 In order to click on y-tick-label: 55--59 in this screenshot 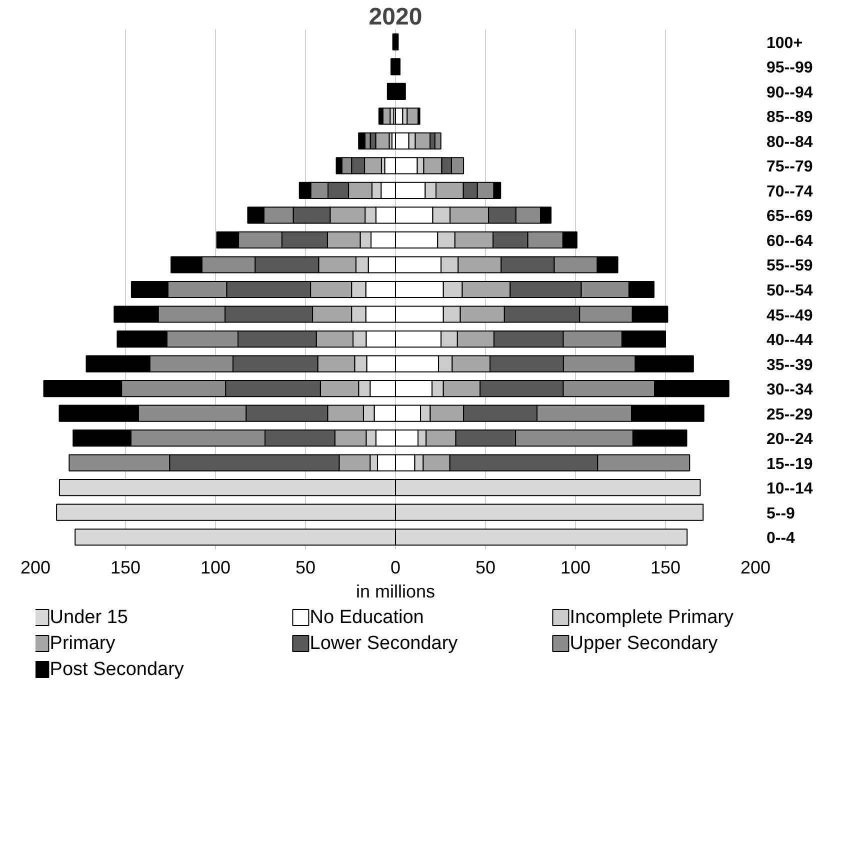, I will do `click(789, 266)`.